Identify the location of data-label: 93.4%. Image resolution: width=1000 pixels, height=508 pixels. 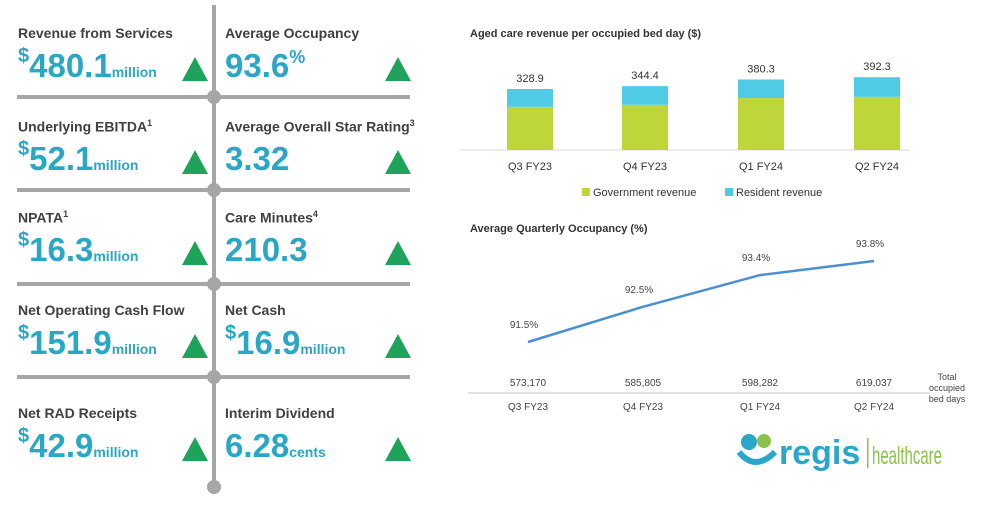
(756, 258).